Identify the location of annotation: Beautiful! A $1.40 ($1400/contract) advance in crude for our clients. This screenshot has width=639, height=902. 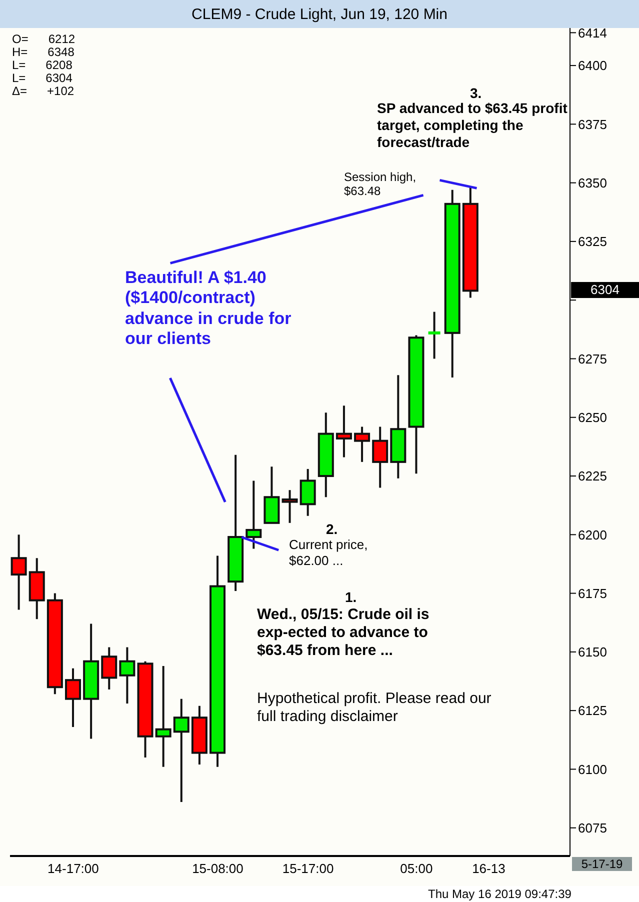
(208, 309).